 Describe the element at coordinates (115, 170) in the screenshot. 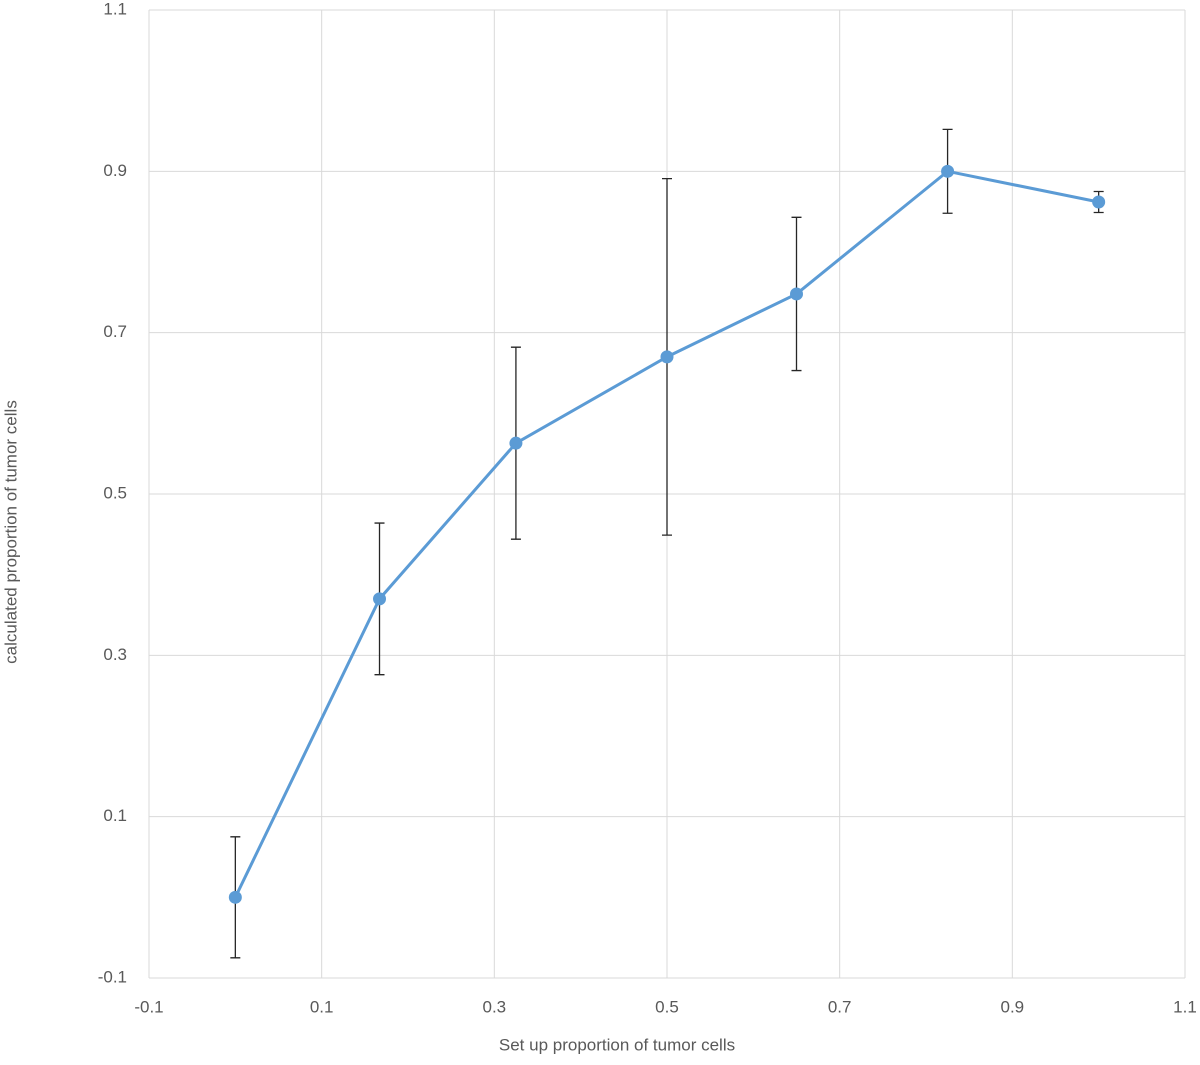

I see `y-tick-label: 0.9` at that location.